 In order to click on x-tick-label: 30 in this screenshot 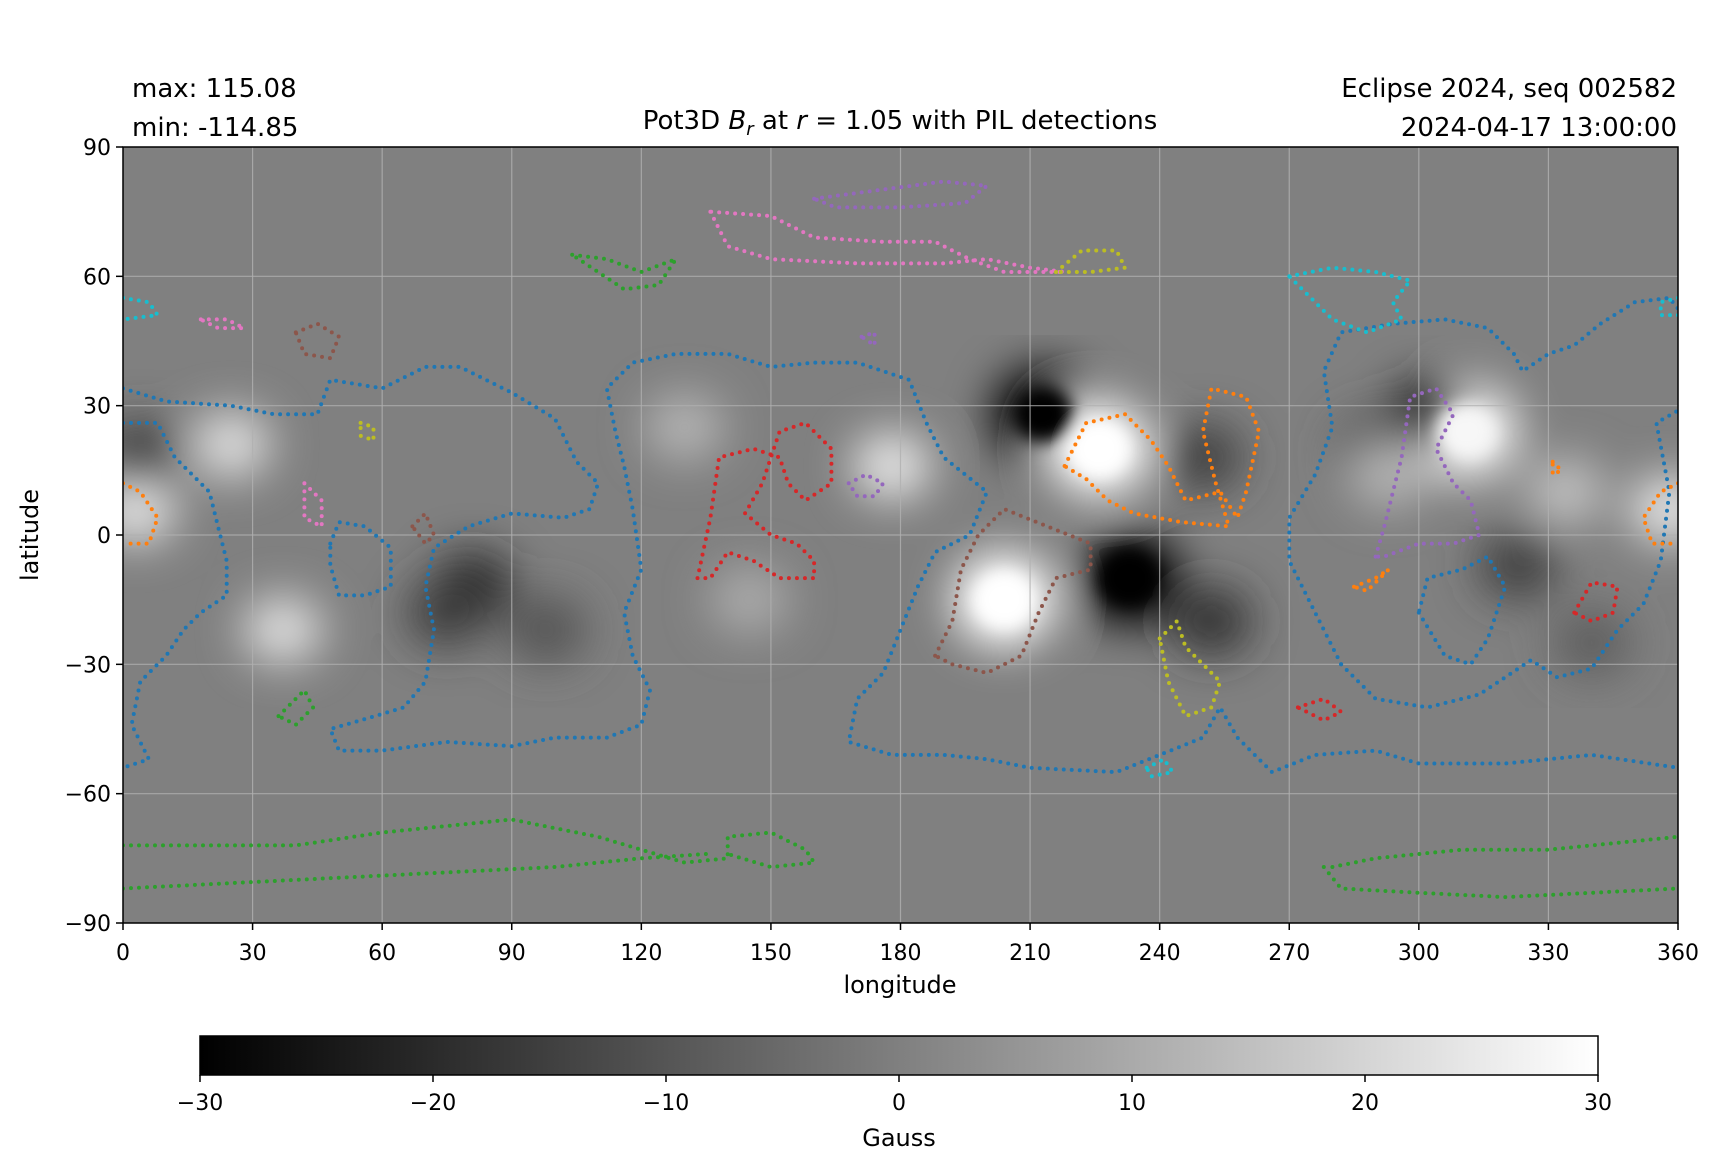, I will do `click(253, 953)`.